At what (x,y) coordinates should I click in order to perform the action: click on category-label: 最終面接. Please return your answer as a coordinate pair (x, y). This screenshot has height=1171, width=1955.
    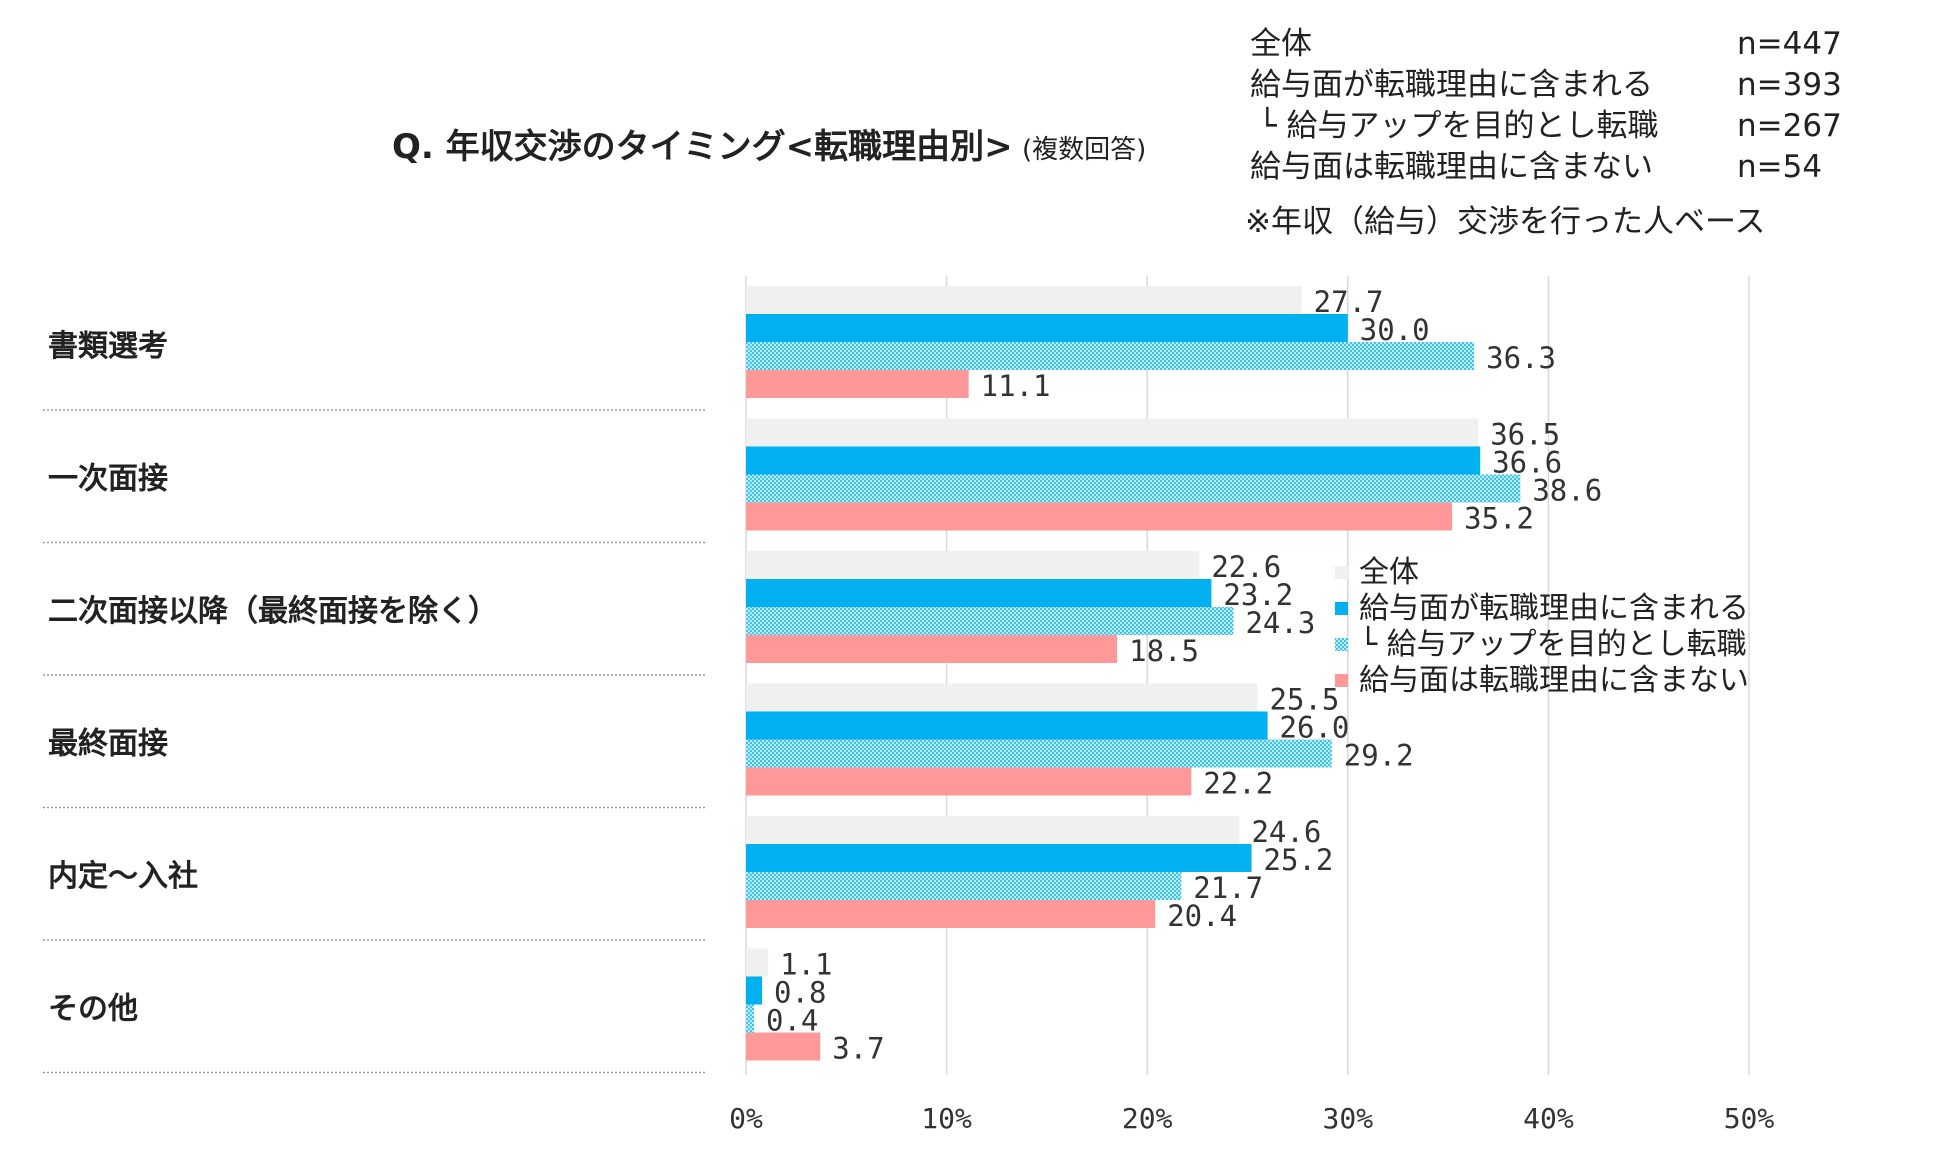
    Looking at the image, I should click on (108, 744).